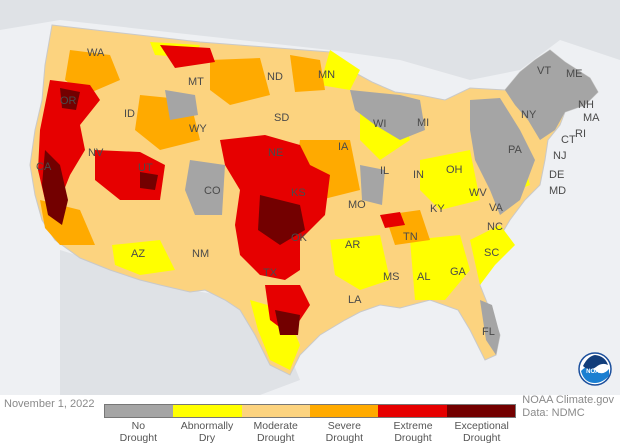 The height and width of the screenshot is (445, 620). What do you see at coordinates (595, 372) in the screenshot?
I see `noaa-logo-text: NOAA` at bounding box center [595, 372].